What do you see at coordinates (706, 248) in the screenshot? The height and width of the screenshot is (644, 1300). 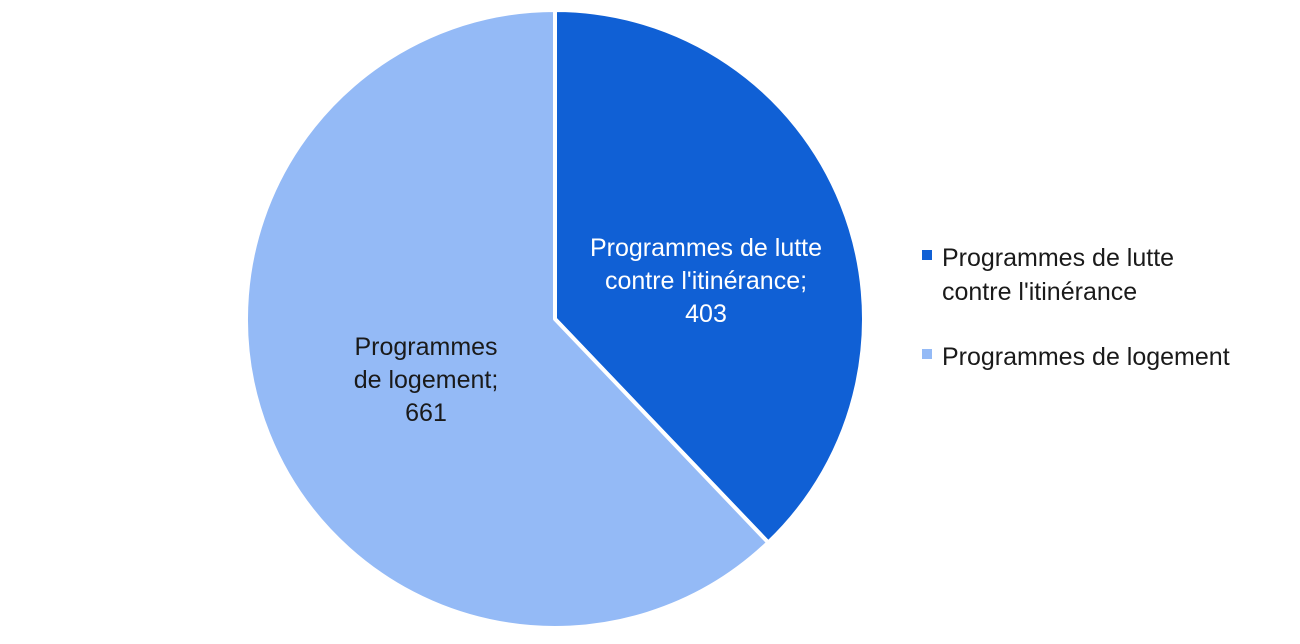 I see `slice-label-line: Programmes de lutte` at bounding box center [706, 248].